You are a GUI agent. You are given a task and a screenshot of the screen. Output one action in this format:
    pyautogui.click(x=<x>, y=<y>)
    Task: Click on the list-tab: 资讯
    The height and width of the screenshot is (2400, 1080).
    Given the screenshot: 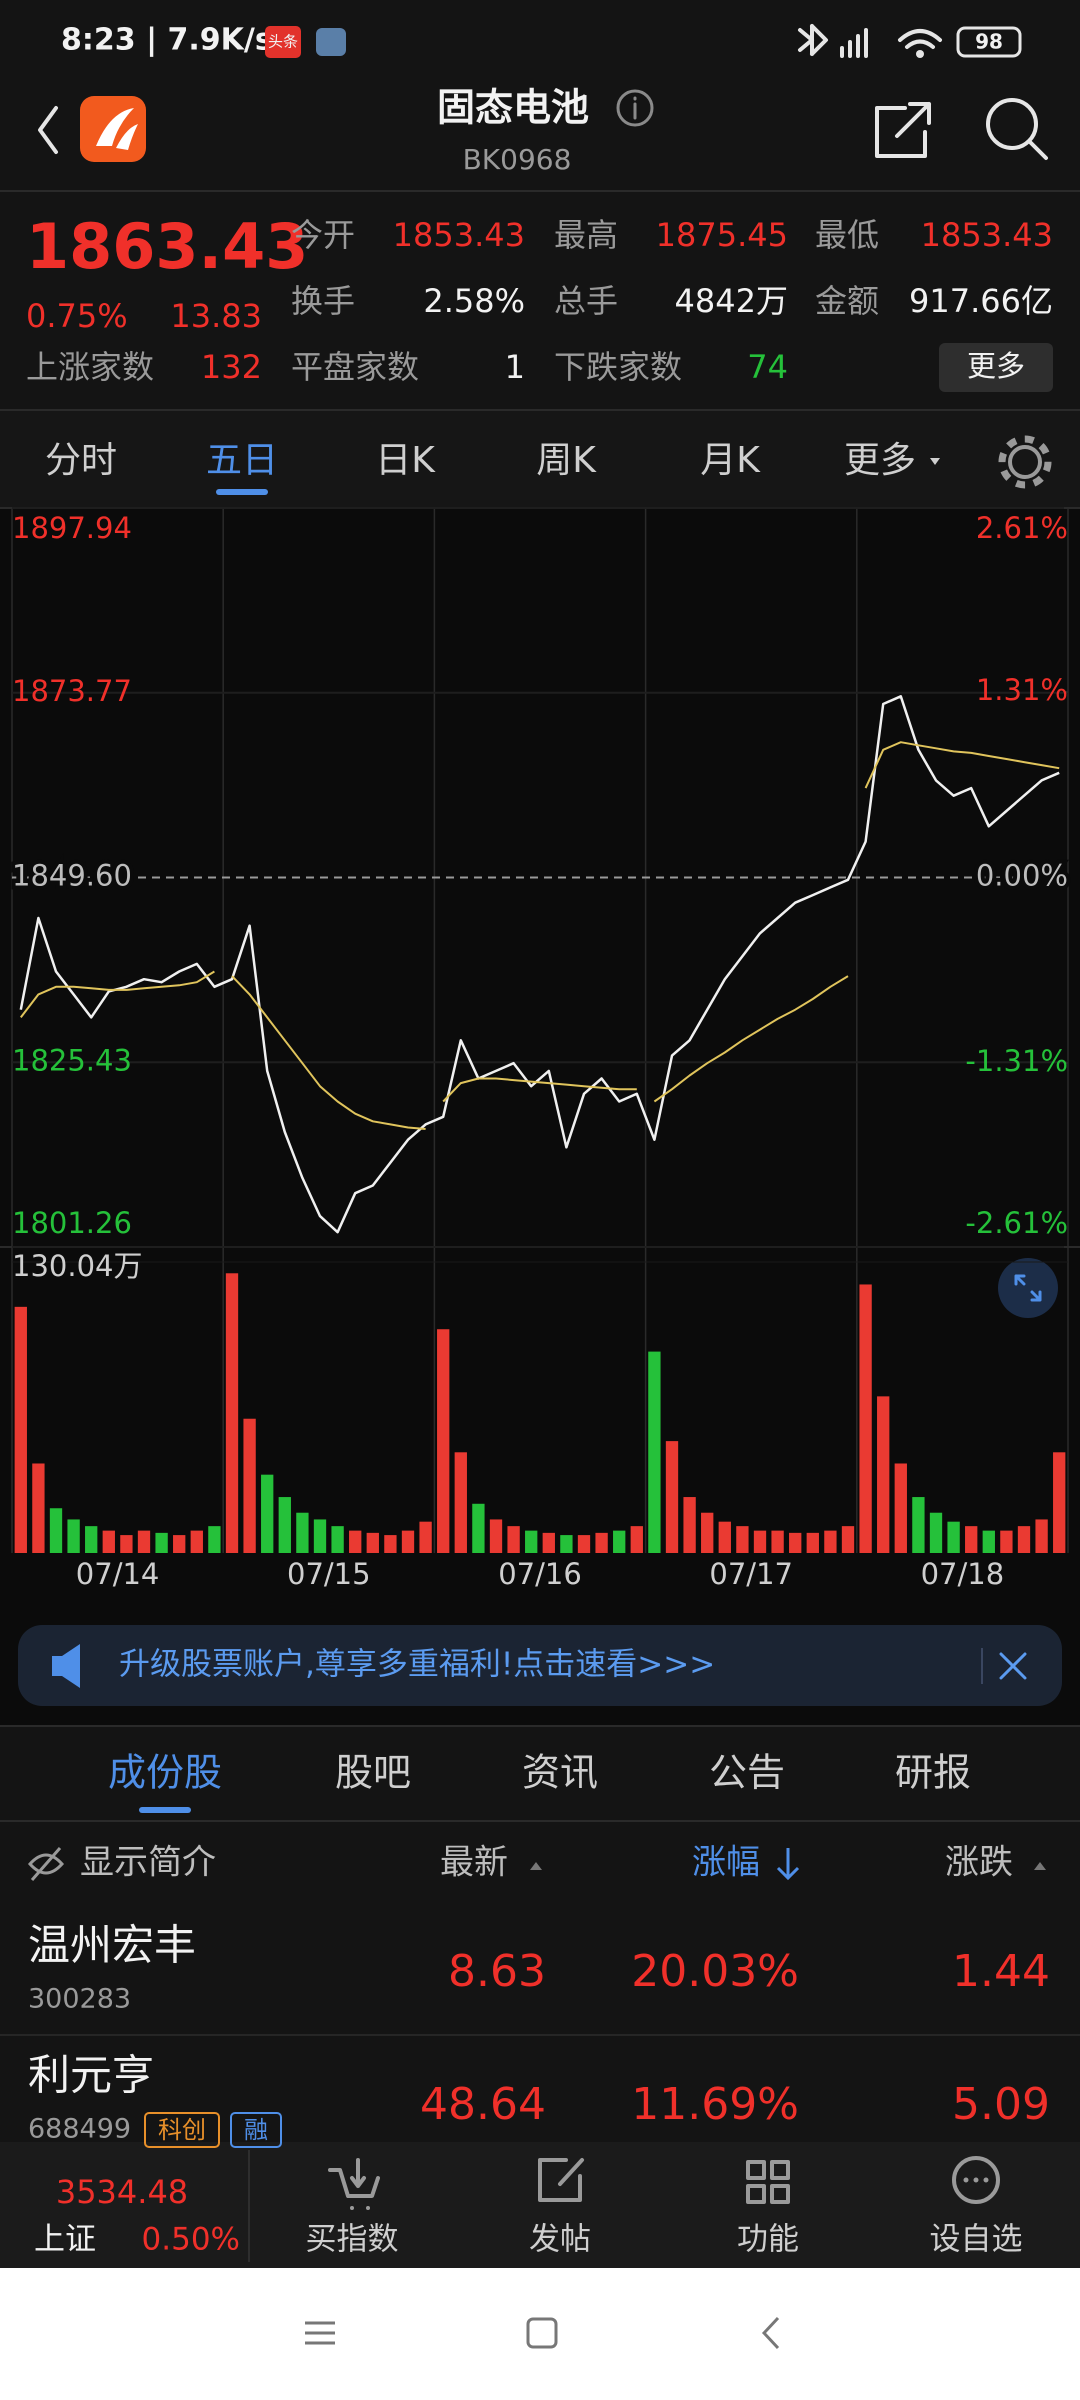 What is the action you would take?
    pyautogui.click(x=560, y=1773)
    